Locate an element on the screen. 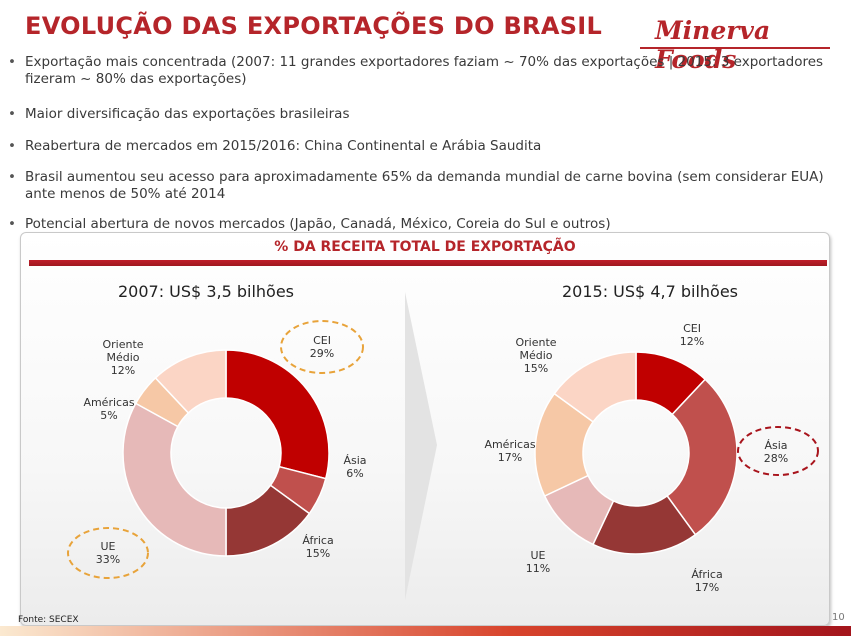  data-label-0-ue: UE 33% is located at coordinates (108, 553).